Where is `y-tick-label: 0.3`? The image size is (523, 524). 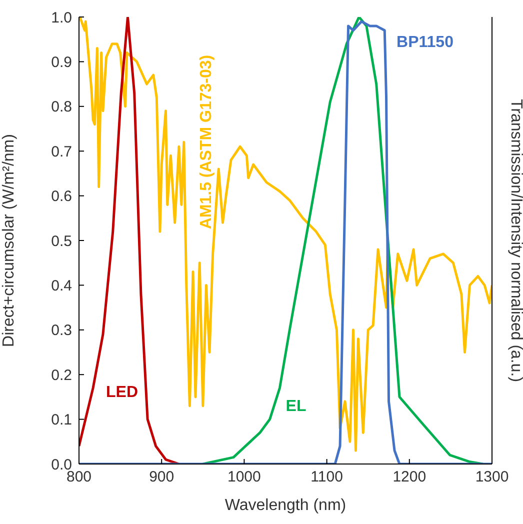
y-tick-label: 0.3 is located at coordinates (61, 331).